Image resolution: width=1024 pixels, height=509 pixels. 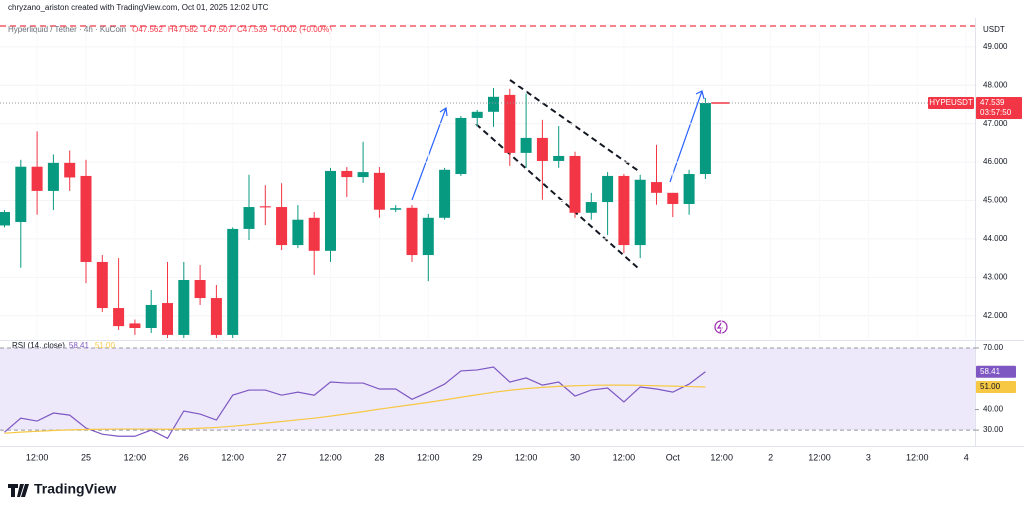 I want to click on y-tick-label: 44.000, so click(x=995, y=238).